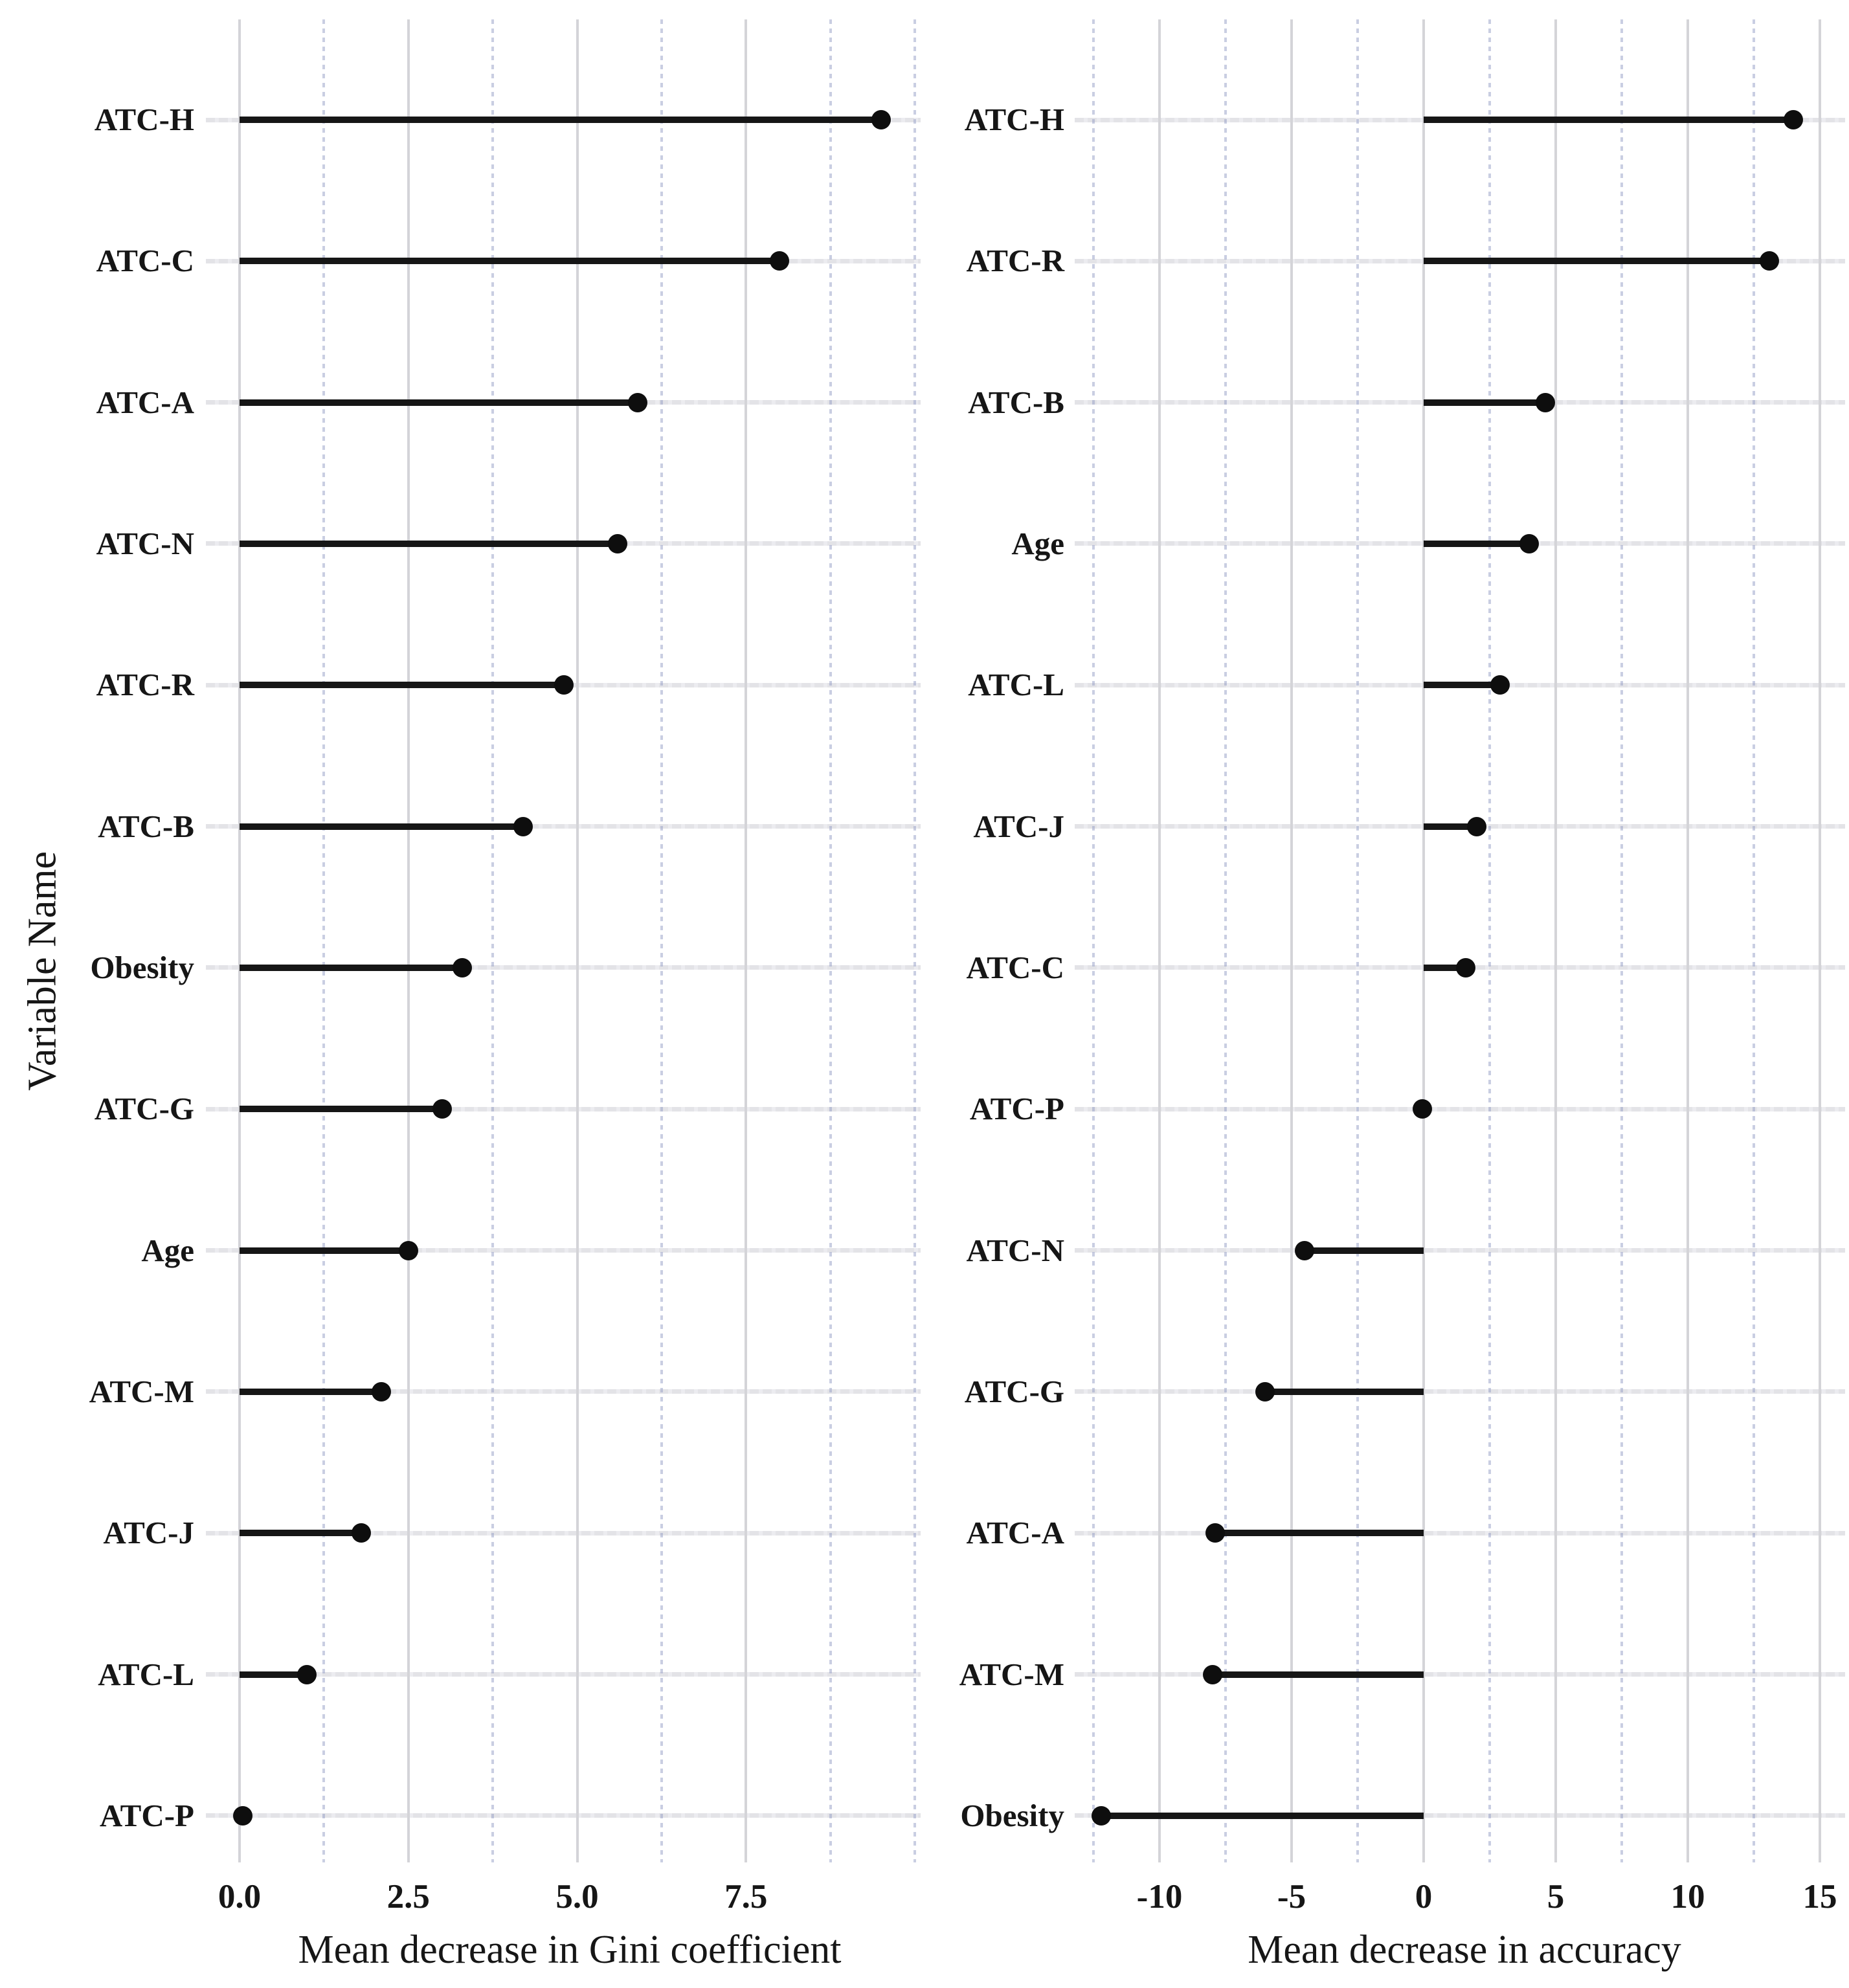 This screenshot has width=1849, height=1988. Describe the element at coordinates (408, 1896) in the screenshot. I see `x-tick-label: 2.5` at that location.